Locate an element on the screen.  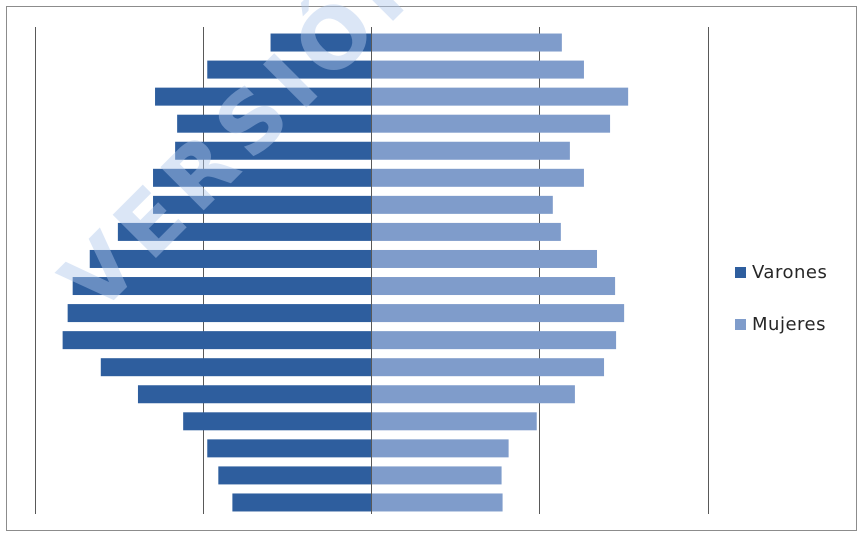
legend-label-mujeres: Mujeres is located at coordinates (789, 324).